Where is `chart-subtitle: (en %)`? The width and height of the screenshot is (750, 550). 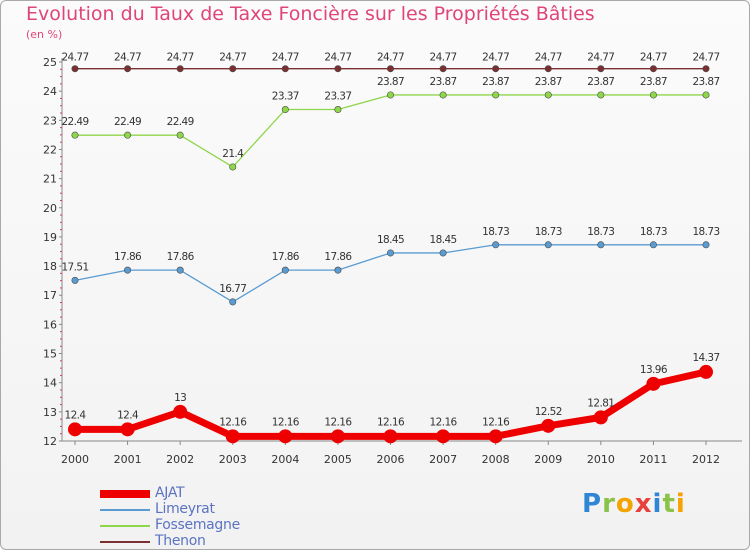
chart-subtitle: (en %) is located at coordinates (44, 34).